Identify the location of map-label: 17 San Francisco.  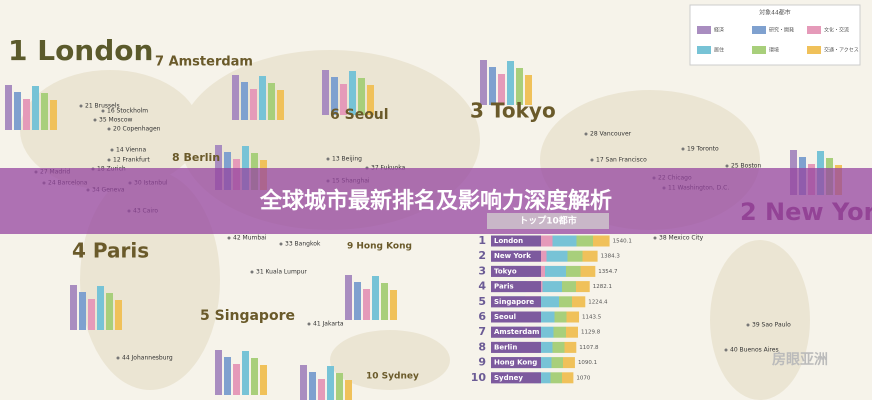
(621, 160).